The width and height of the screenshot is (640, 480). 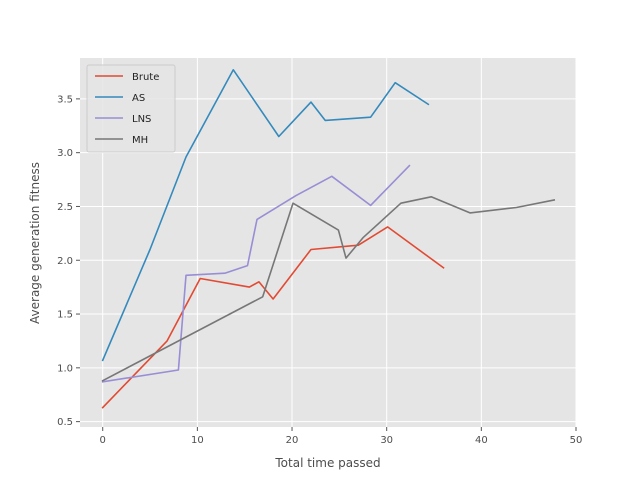 I want to click on y-tick-label: 1.5, so click(x=65, y=315).